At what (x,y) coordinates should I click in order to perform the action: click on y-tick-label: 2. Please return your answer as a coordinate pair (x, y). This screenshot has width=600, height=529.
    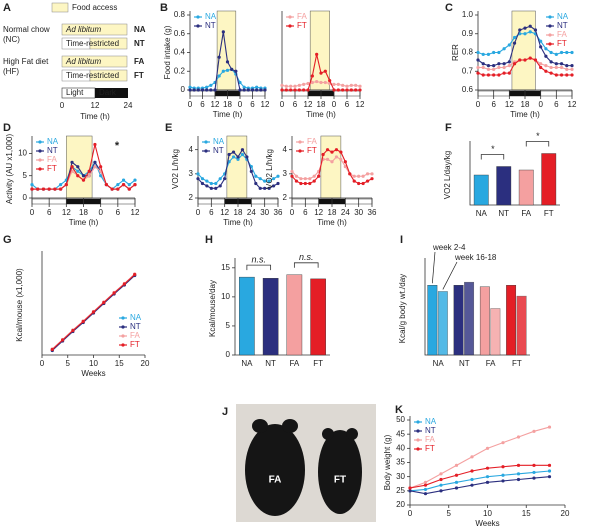
    Looking at the image, I should click on (191, 197).